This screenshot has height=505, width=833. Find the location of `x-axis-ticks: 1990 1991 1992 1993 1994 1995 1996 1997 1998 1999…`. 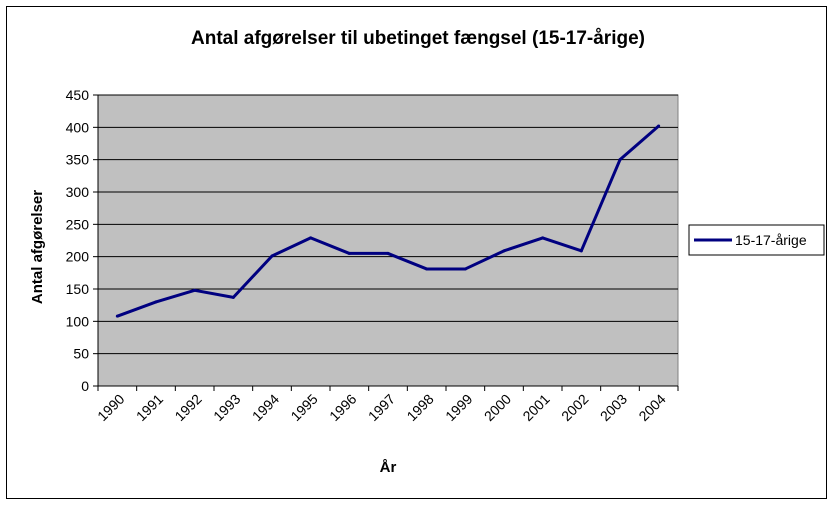

x-axis-ticks: 1990 1991 1992 1993 1994 1995 1996 1997 1998 1999… is located at coordinates (386, 405).